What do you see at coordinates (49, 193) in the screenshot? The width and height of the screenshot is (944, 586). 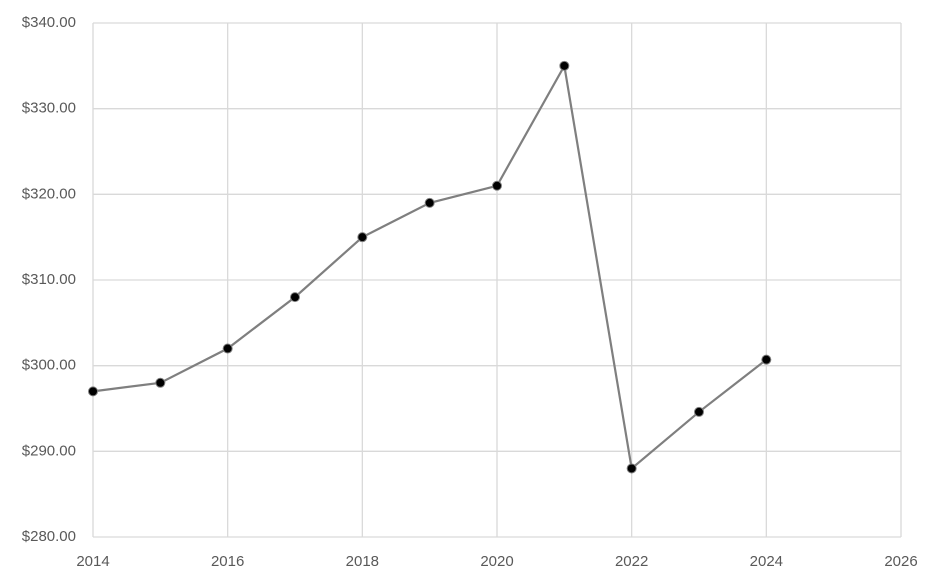 I see `y-tick-label: $320.00` at bounding box center [49, 193].